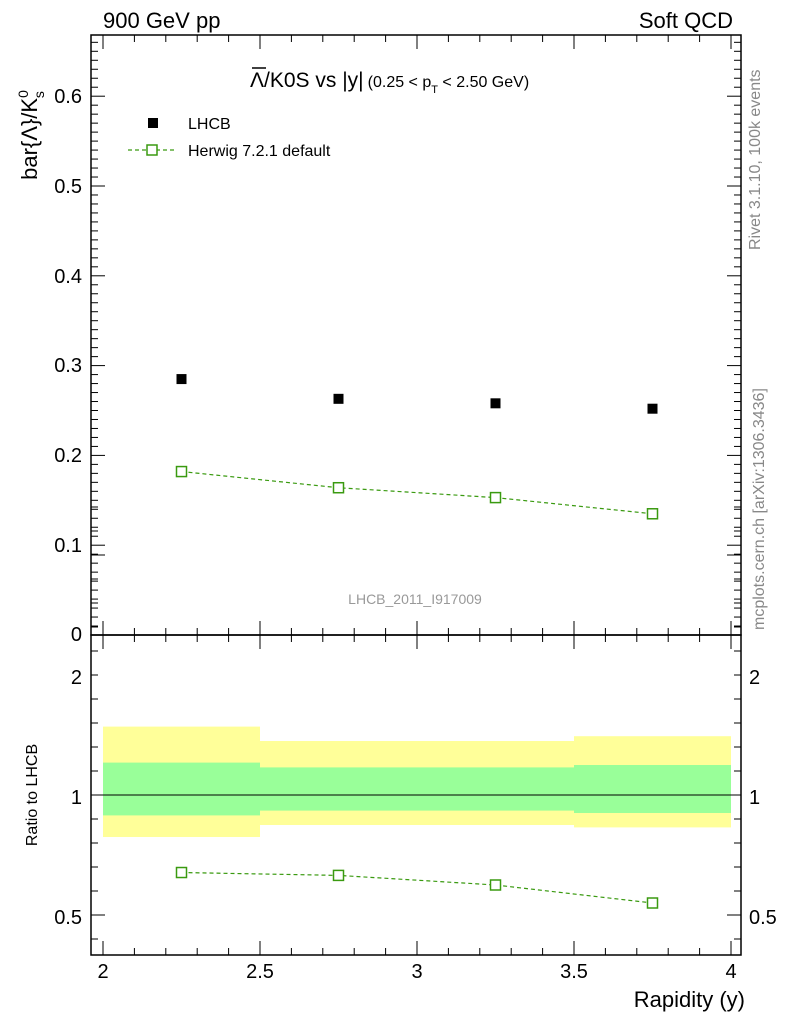  What do you see at coordinates (259, 151) in the screenshot?
I see `legend-mc-label: Herwig 7.2.1 default` at bounding box center [259, 151].